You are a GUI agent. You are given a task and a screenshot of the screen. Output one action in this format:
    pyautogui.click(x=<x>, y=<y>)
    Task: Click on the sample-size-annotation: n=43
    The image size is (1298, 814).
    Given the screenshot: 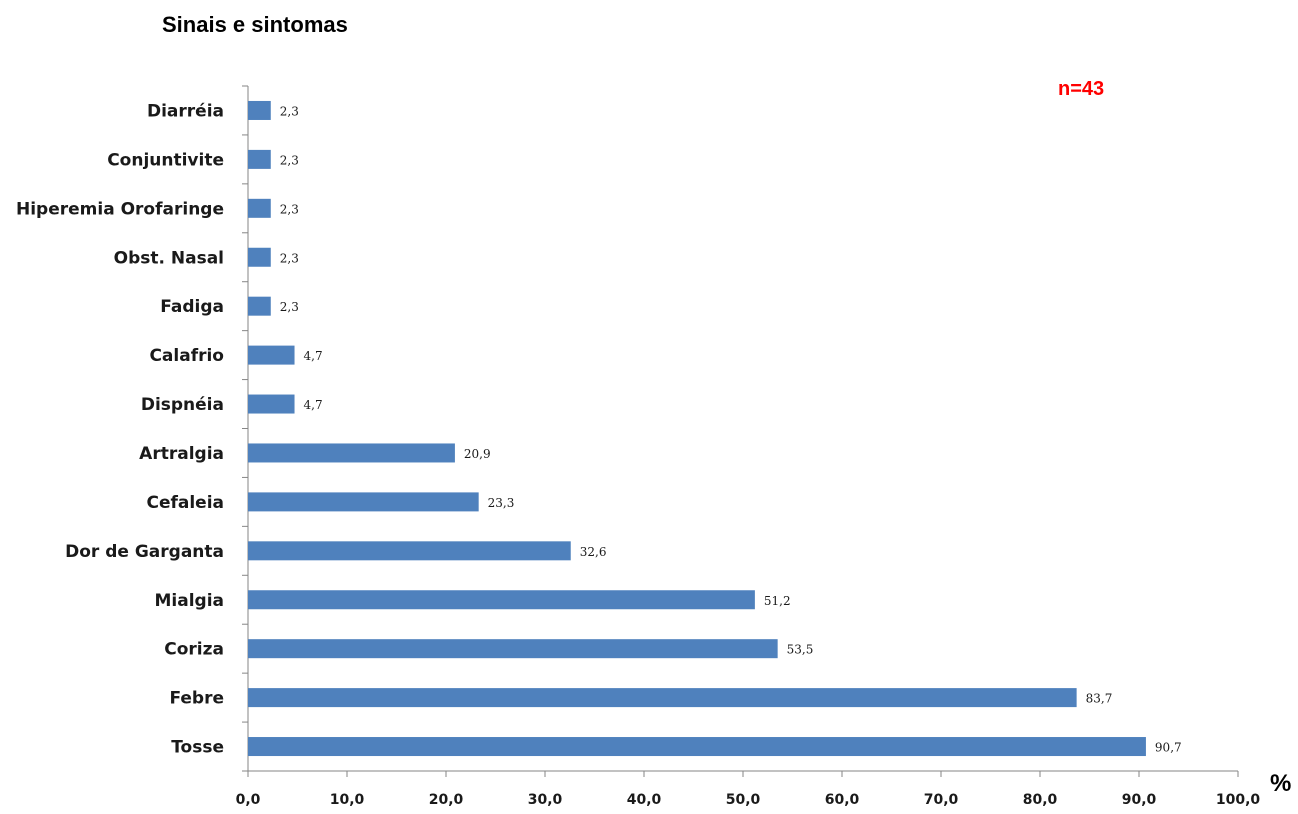 What is the action you would take?
    pyautogui.click(x=1081, y=89)
    